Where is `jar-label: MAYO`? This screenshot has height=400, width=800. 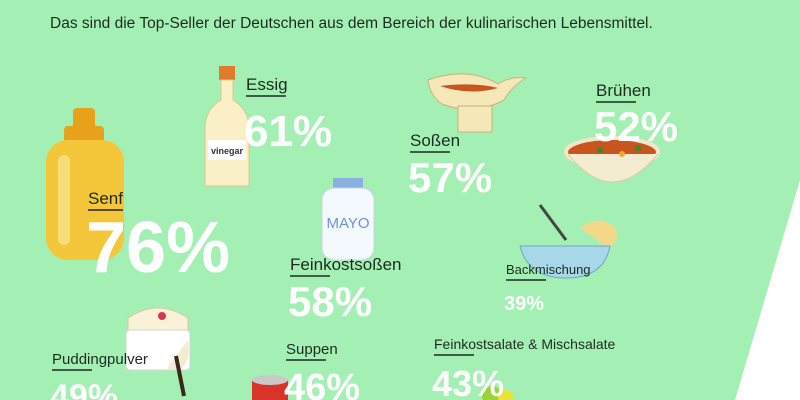
jar-label: MAYO is located at coordinates (347, 223).